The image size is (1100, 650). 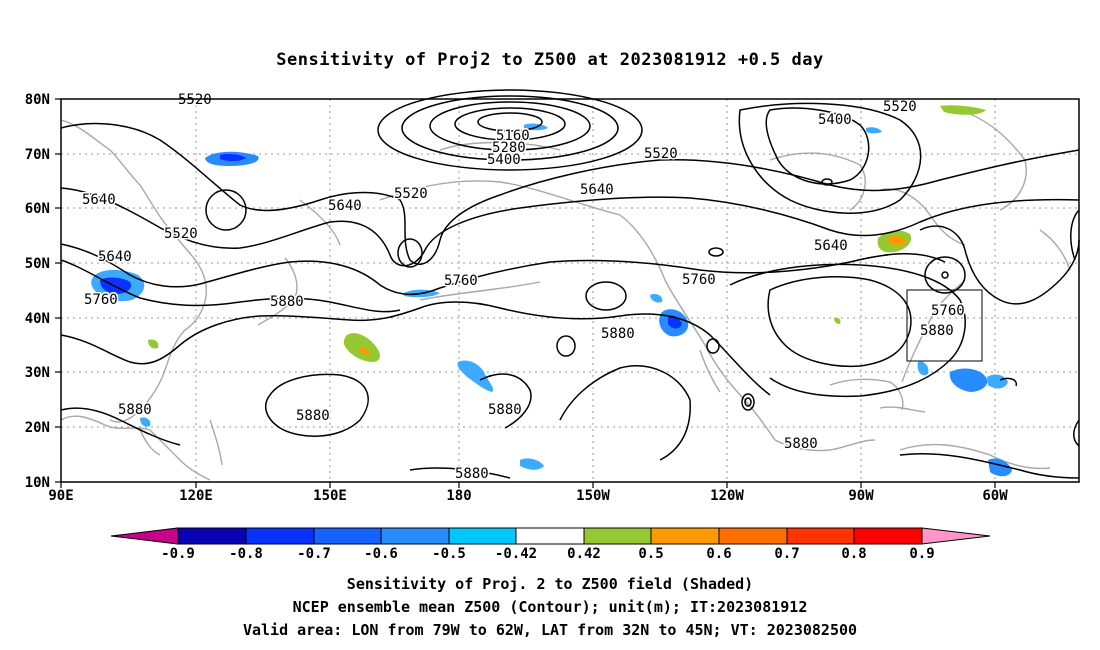 What do you see at coordinates (37, 483) in the screenshot?
I see `lat-label: 10N` at bounding box center [37, 483].